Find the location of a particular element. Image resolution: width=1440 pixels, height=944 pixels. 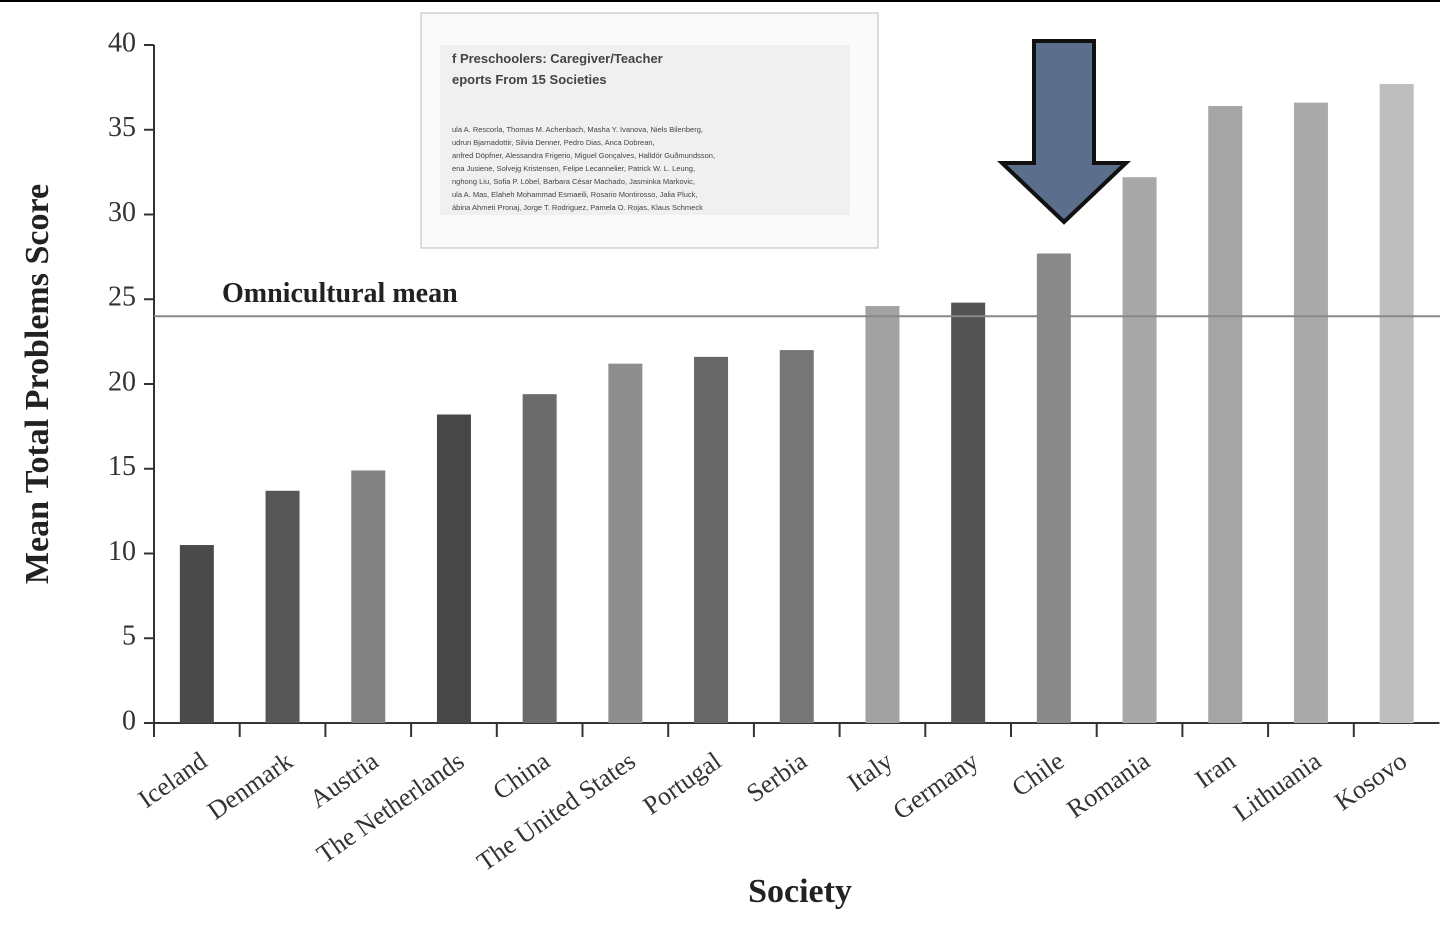

x-tick-label: Romania is located at coordinates (1108, 785).